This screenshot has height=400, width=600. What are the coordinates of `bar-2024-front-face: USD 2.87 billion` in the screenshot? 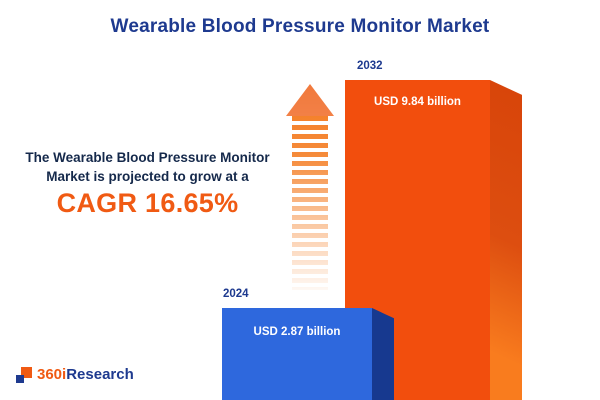 It's located at (297, 354).